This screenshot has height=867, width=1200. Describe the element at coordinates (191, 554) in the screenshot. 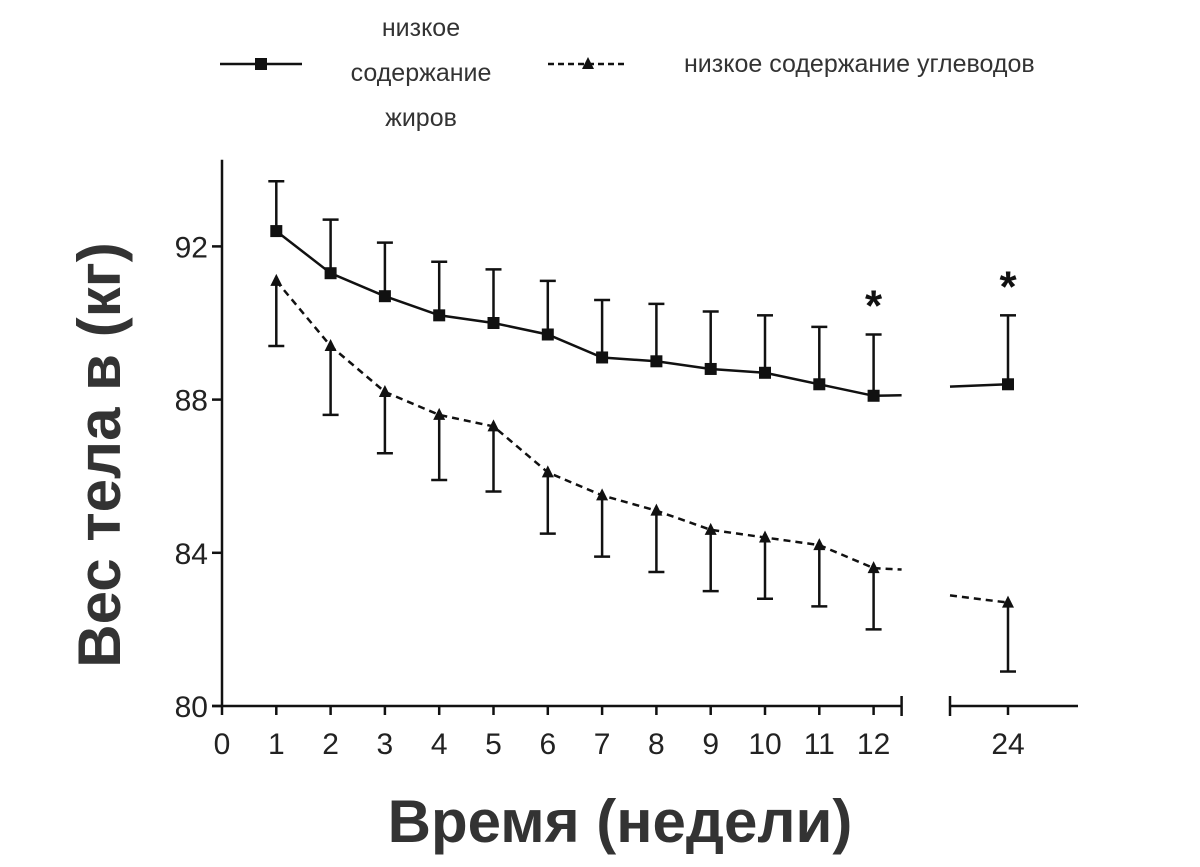

I see `y-tick-label: 84` at that location.